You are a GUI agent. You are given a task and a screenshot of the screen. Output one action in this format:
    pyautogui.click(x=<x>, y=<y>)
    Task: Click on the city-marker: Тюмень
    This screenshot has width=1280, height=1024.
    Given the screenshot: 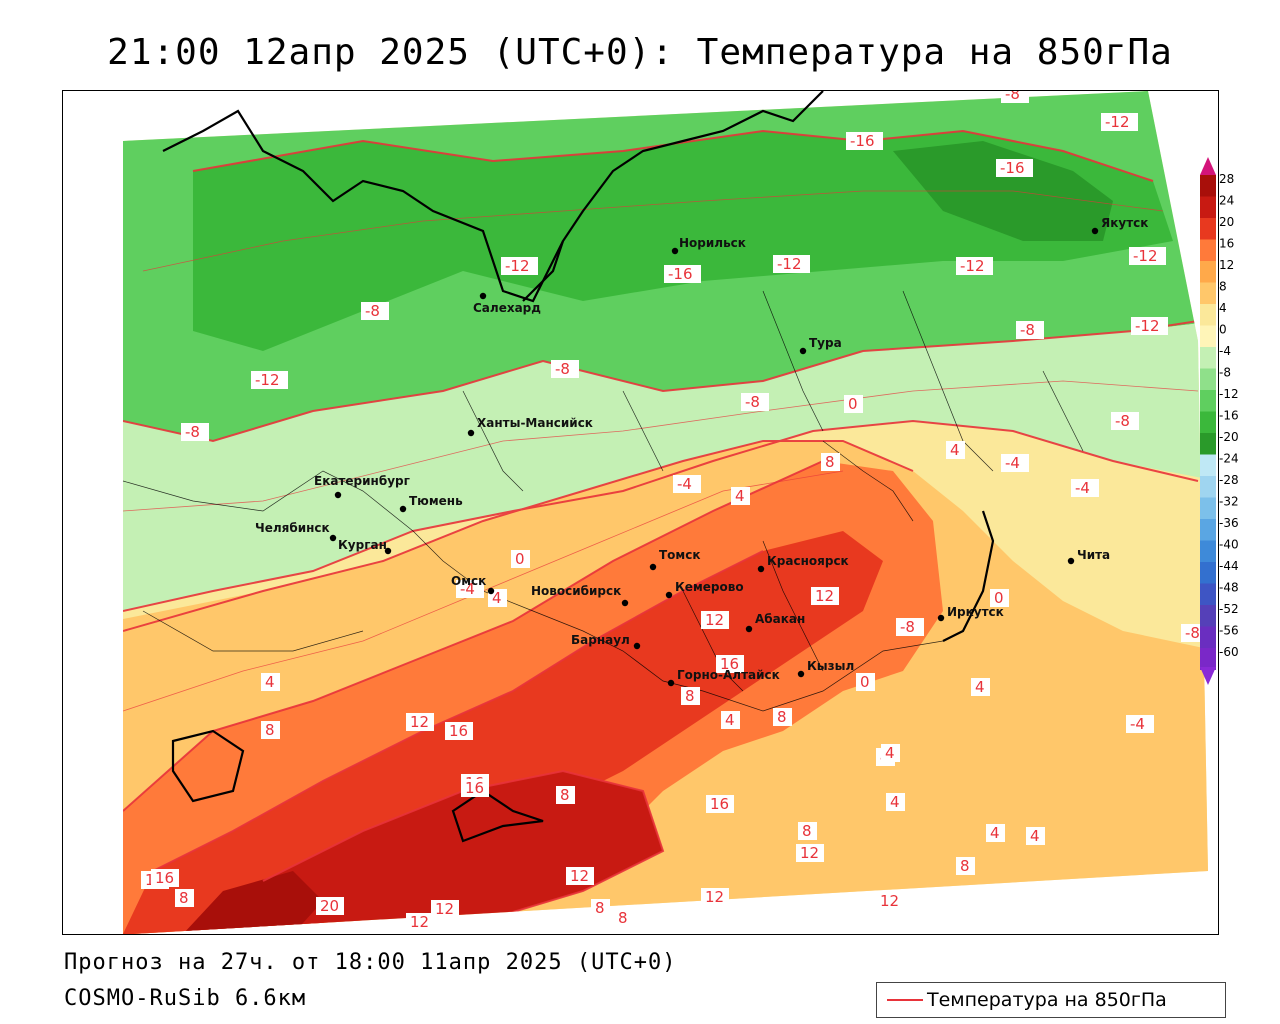 What is the action you would take?
    pyautogui.click(x=431, y=503)
    